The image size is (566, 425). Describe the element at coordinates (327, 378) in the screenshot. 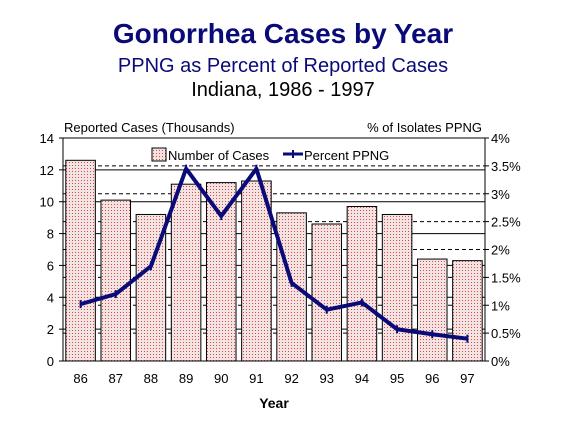

I see `x-tick-label-93: 93` at that location.